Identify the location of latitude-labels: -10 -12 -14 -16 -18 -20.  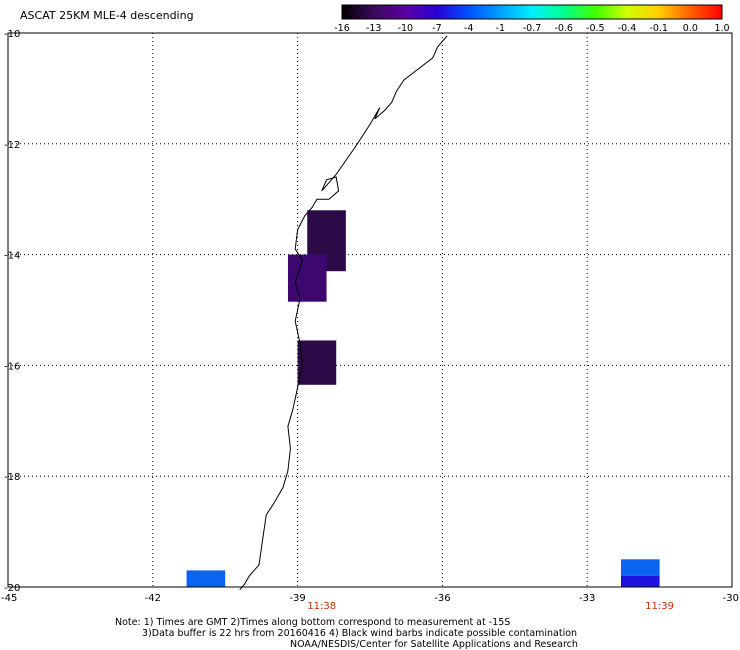
(12, 311).